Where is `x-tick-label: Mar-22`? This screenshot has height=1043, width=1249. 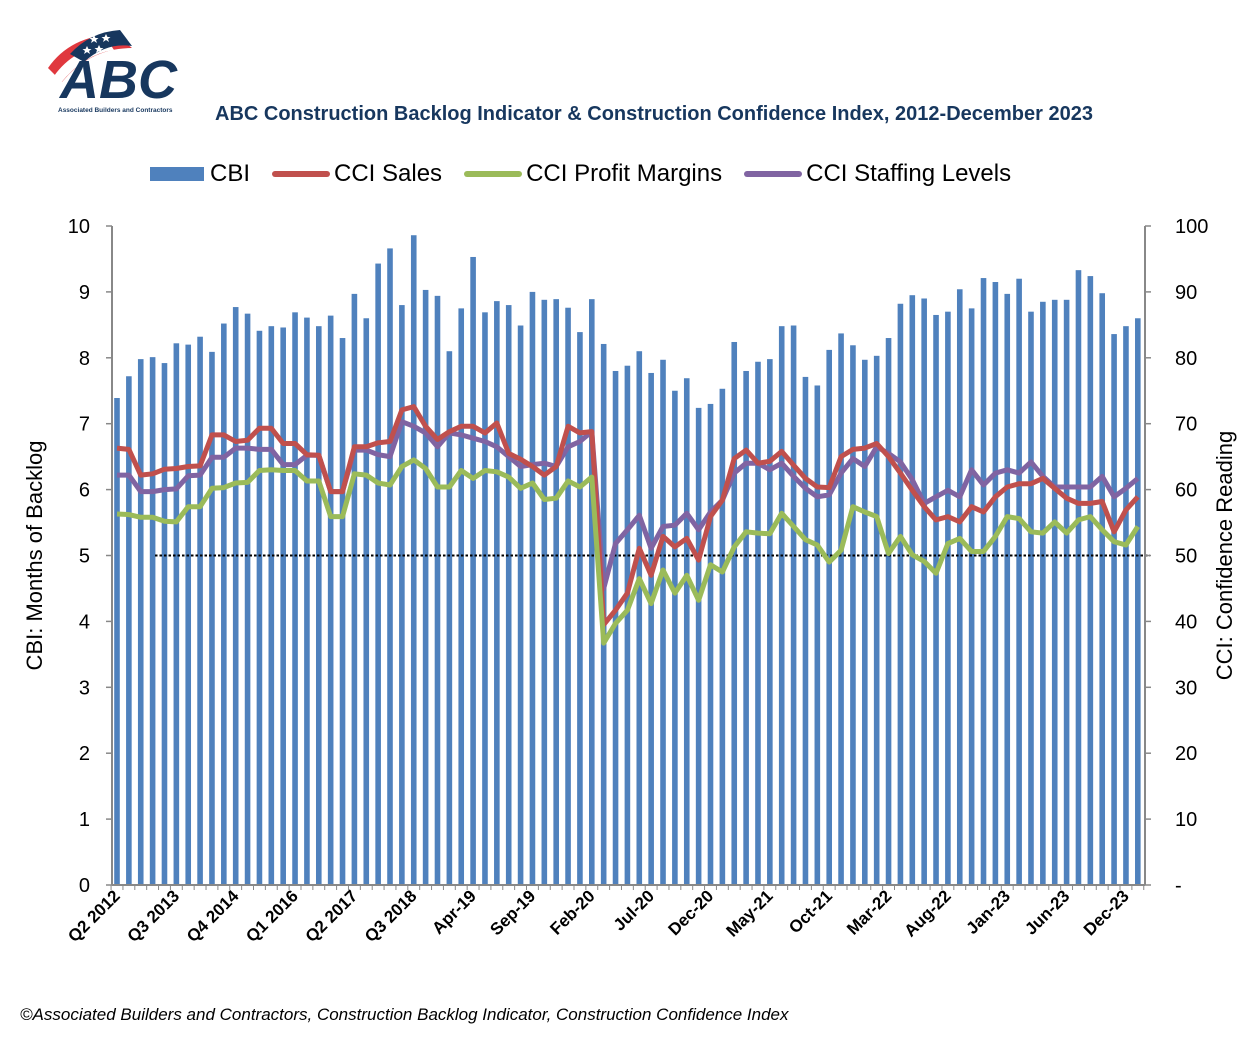 x-tick-label: Mar-22 is located at coordinates (869, 912).